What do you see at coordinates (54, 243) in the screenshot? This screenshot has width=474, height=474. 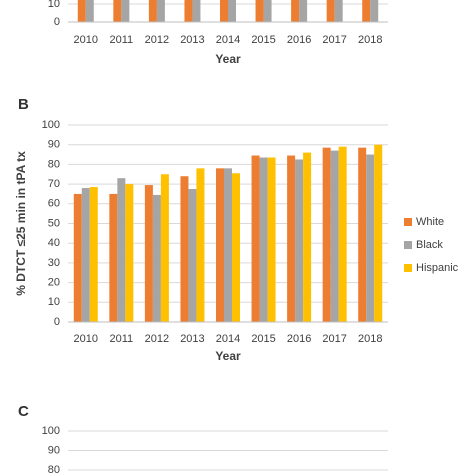 I see `y-tick-label: 40` at bounding box center [54, 243].